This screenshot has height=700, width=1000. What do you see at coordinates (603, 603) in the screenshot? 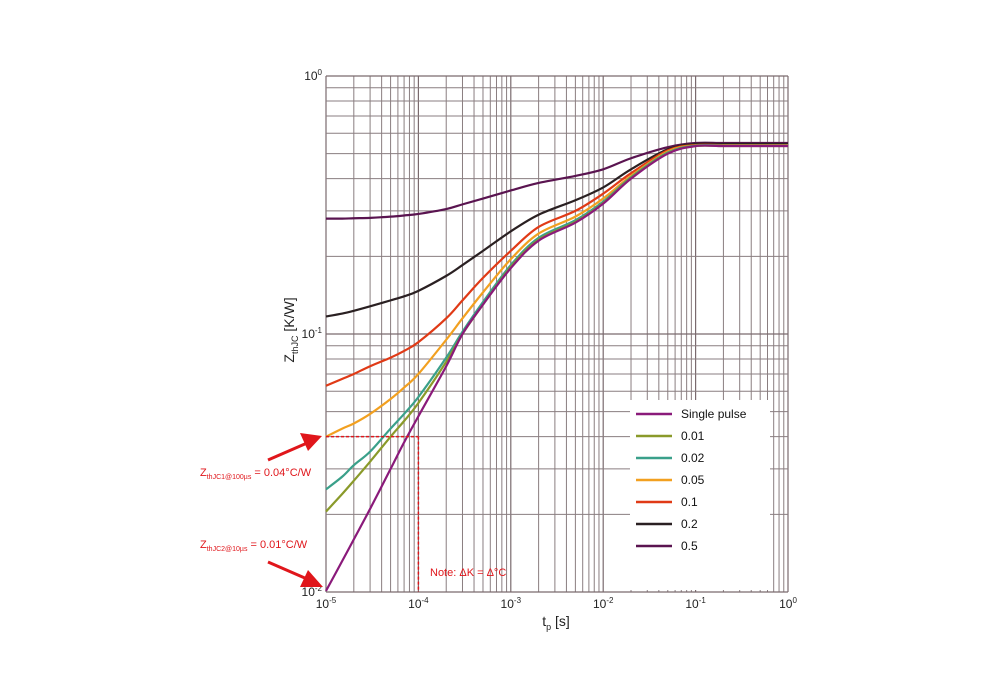
I see `x-tick-label: 10⁻²` at bounding box center [603, 603].